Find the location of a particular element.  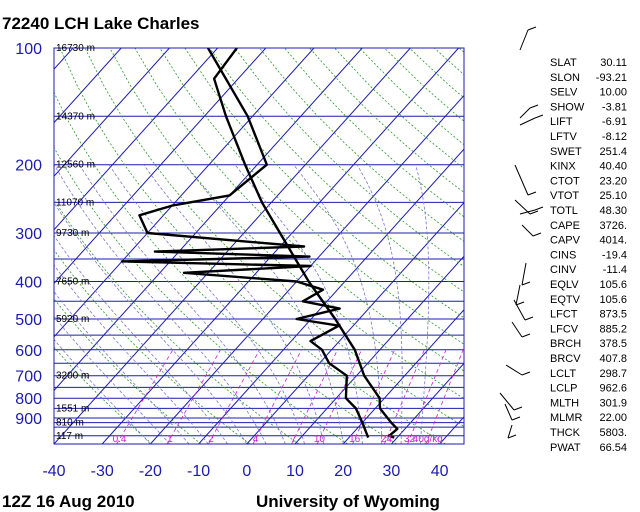

pressure-tick-label: 100 is located at coordinates (28, 49).